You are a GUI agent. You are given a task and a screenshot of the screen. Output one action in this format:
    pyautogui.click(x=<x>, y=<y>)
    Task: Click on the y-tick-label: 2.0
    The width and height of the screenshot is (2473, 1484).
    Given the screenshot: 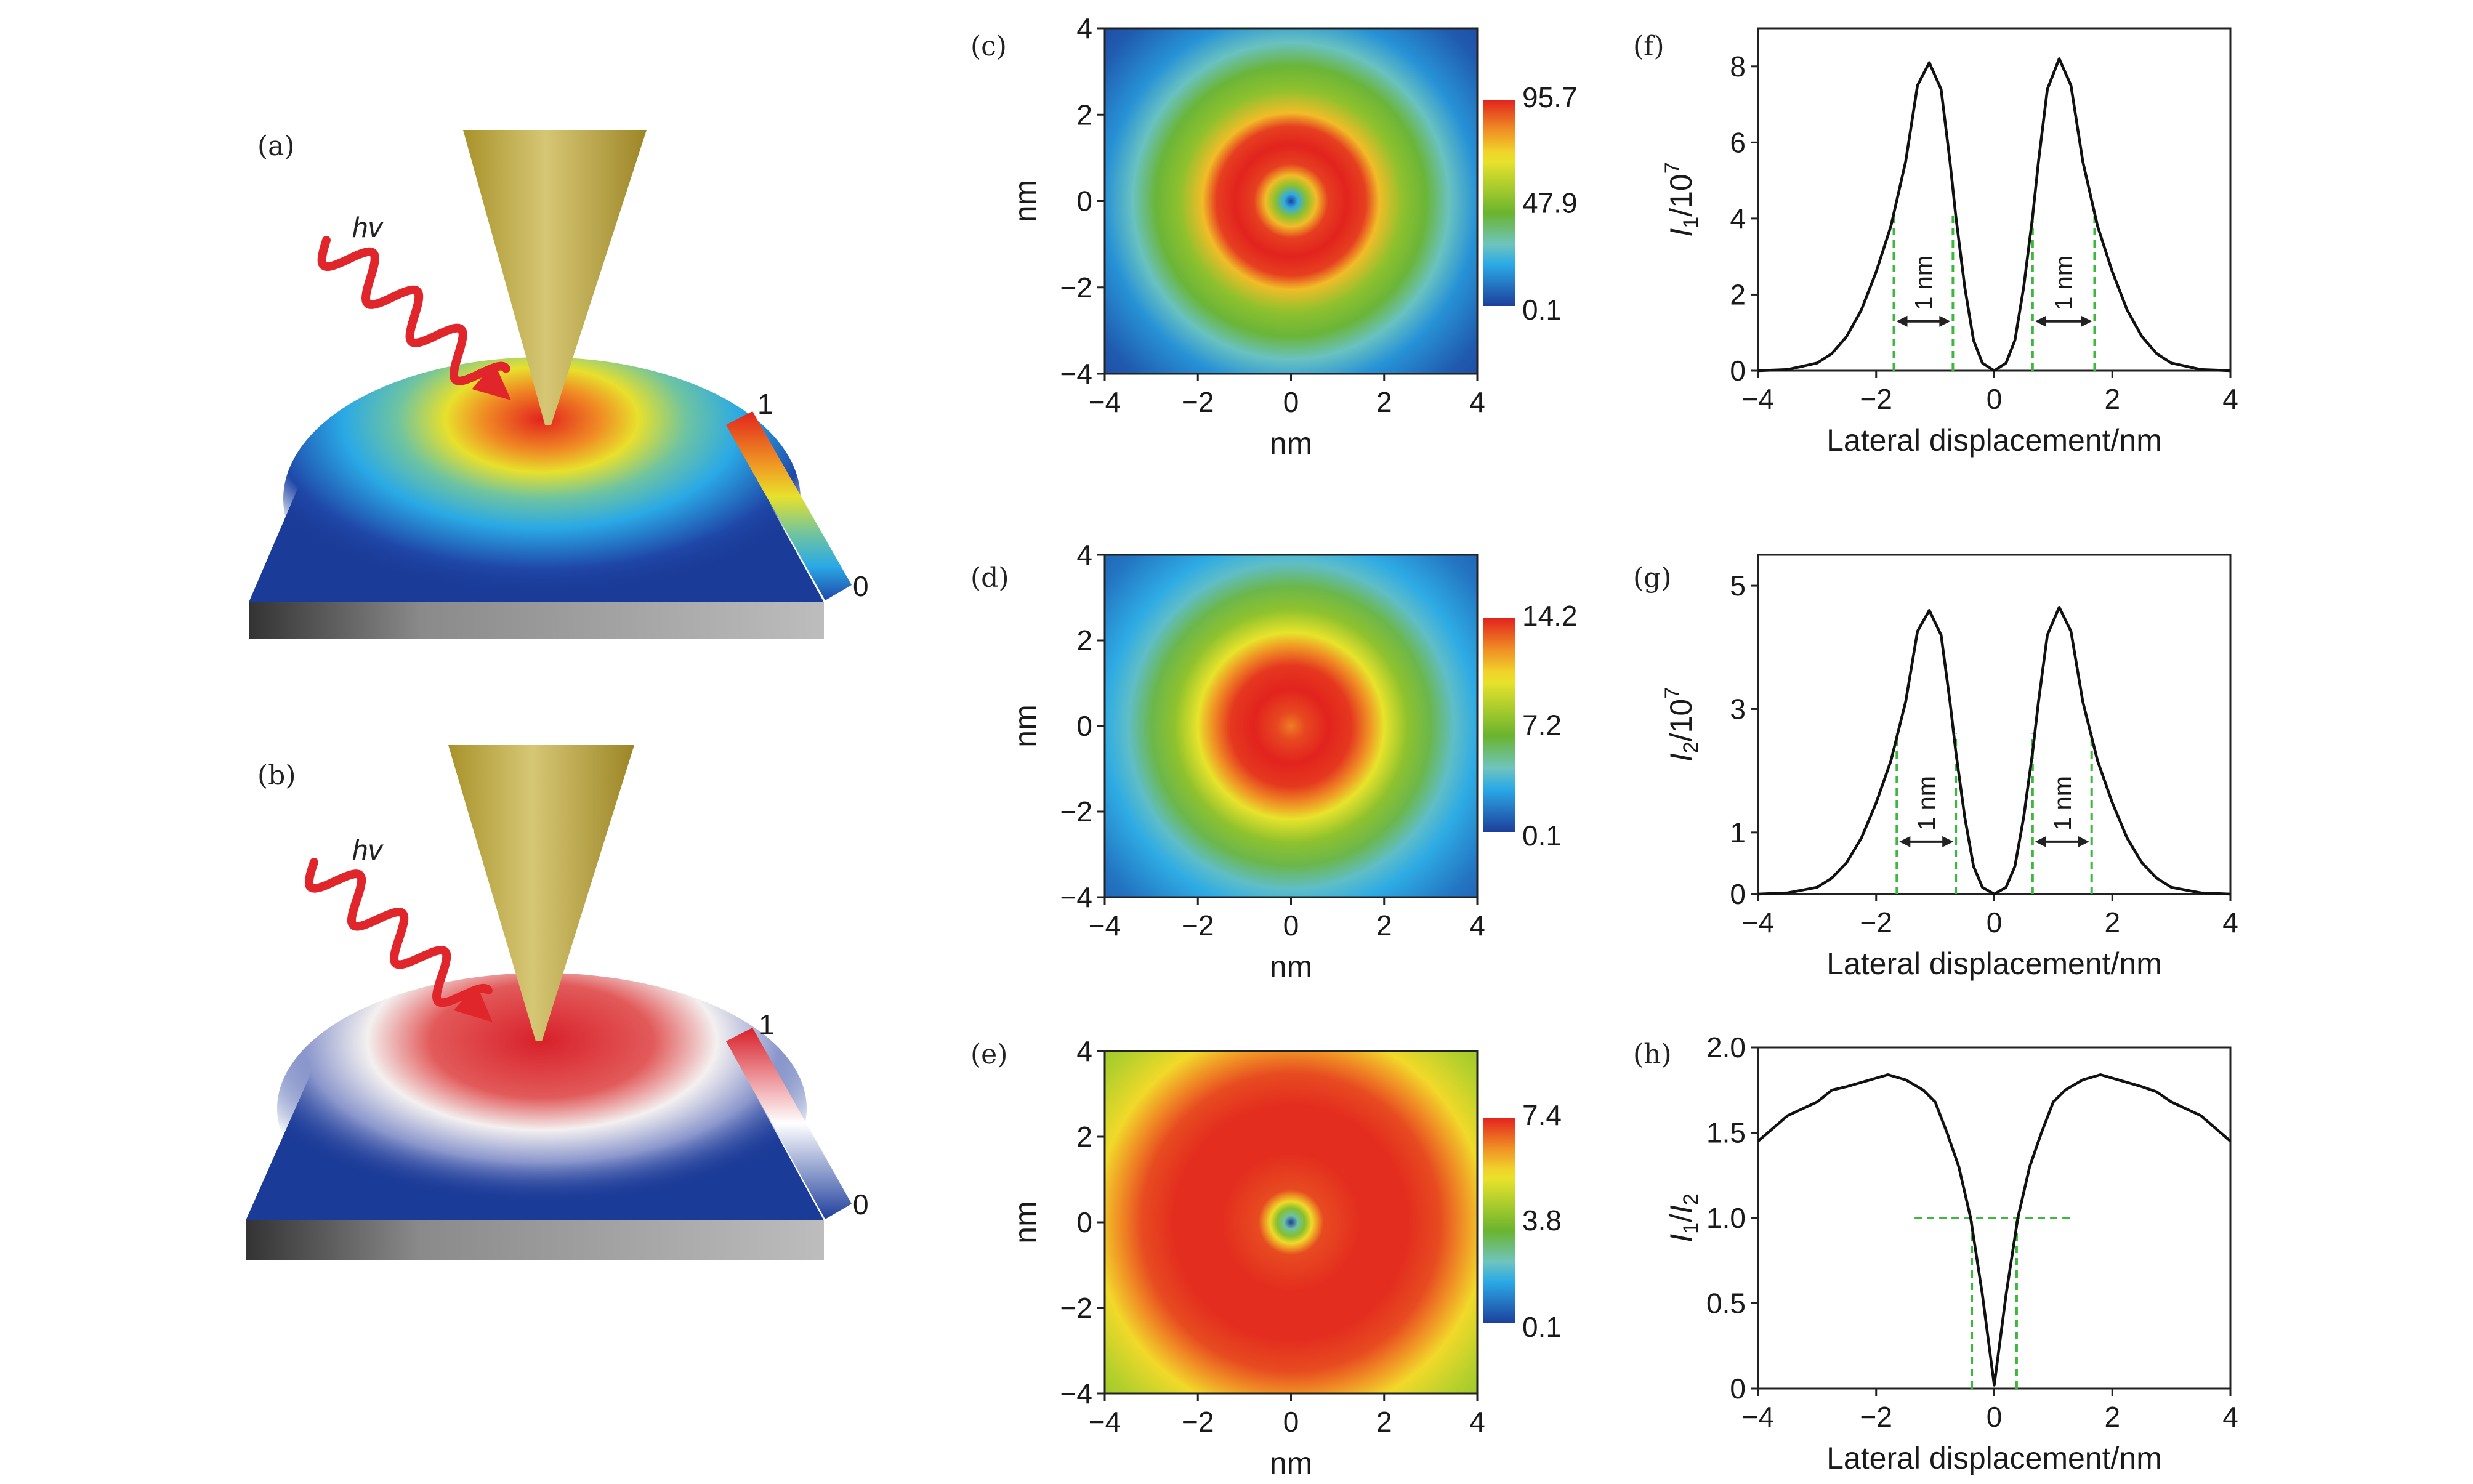 What is the action you would take?
    pyautogui.click(x=1726, y=1047)
    